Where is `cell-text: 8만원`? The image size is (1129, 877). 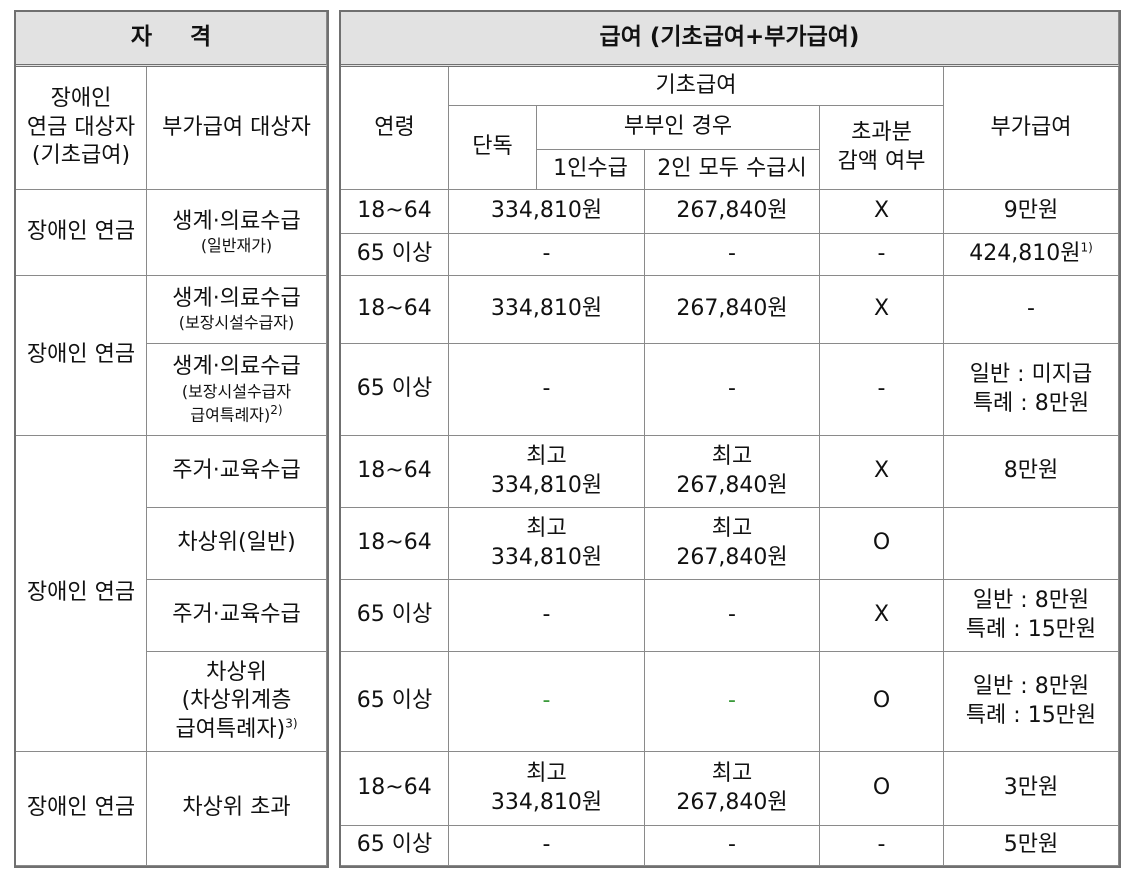
cell-text: 8만원 is located at coordinates (1031, 471).